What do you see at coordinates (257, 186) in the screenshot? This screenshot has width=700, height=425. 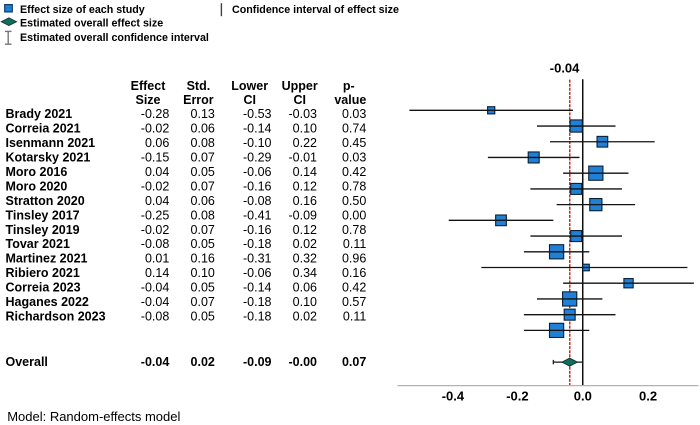 I see `svg-text: -0.16` at bounding box center [257, 186].